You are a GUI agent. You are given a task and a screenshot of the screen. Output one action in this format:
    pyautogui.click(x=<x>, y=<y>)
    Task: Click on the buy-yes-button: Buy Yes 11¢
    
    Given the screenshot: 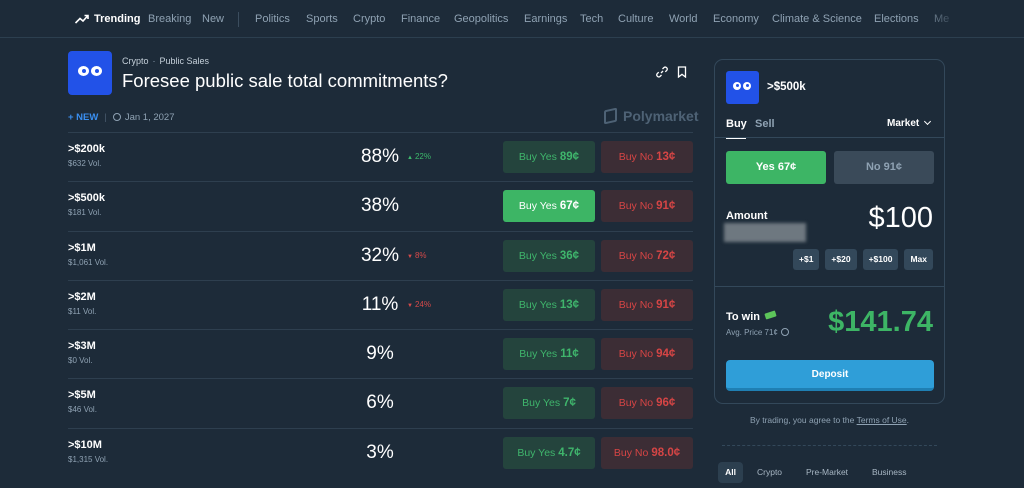 What is the action you would take?
    pyautogui.click(x=549, y=354)
    